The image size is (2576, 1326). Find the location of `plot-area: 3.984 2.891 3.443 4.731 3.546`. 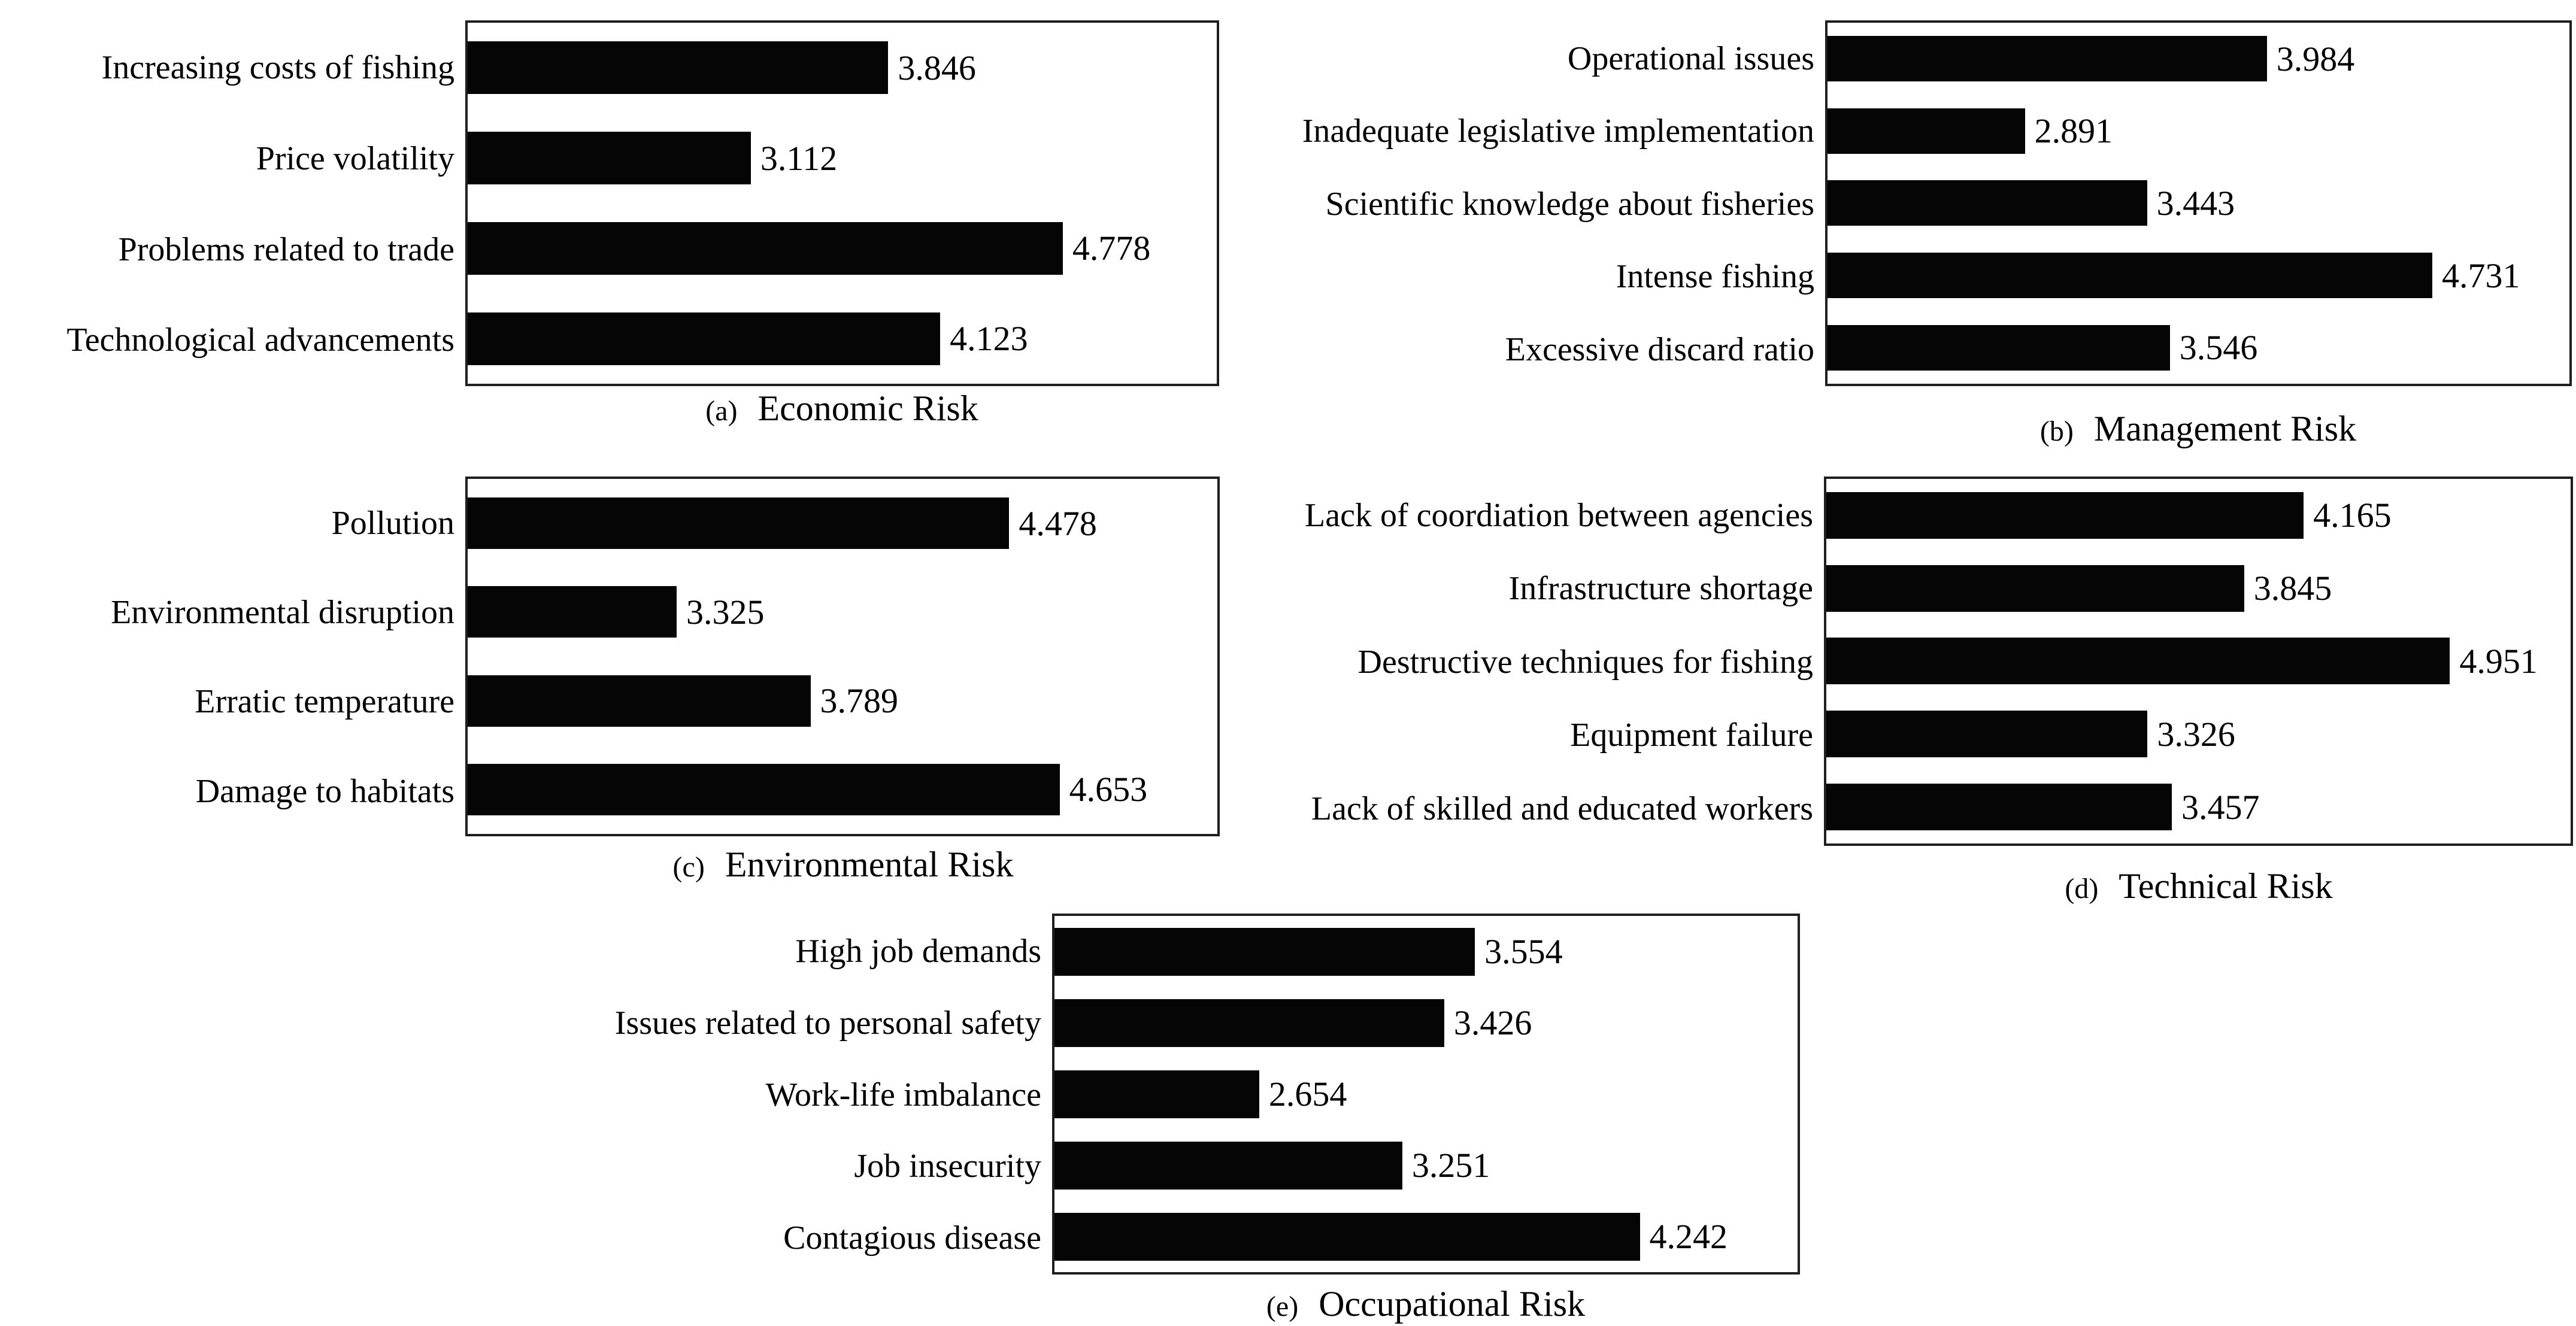

plot-area: 3.984 2.891 3.443 4.731 3.546 is located at coordinates (2198, 203).